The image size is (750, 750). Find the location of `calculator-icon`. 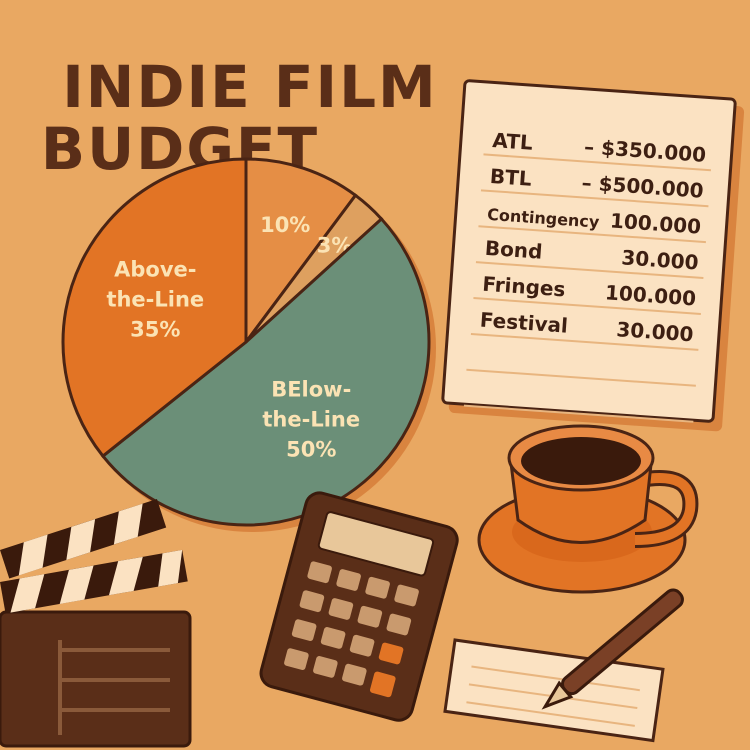

calculator-icon is located at coordinates (359, 606).